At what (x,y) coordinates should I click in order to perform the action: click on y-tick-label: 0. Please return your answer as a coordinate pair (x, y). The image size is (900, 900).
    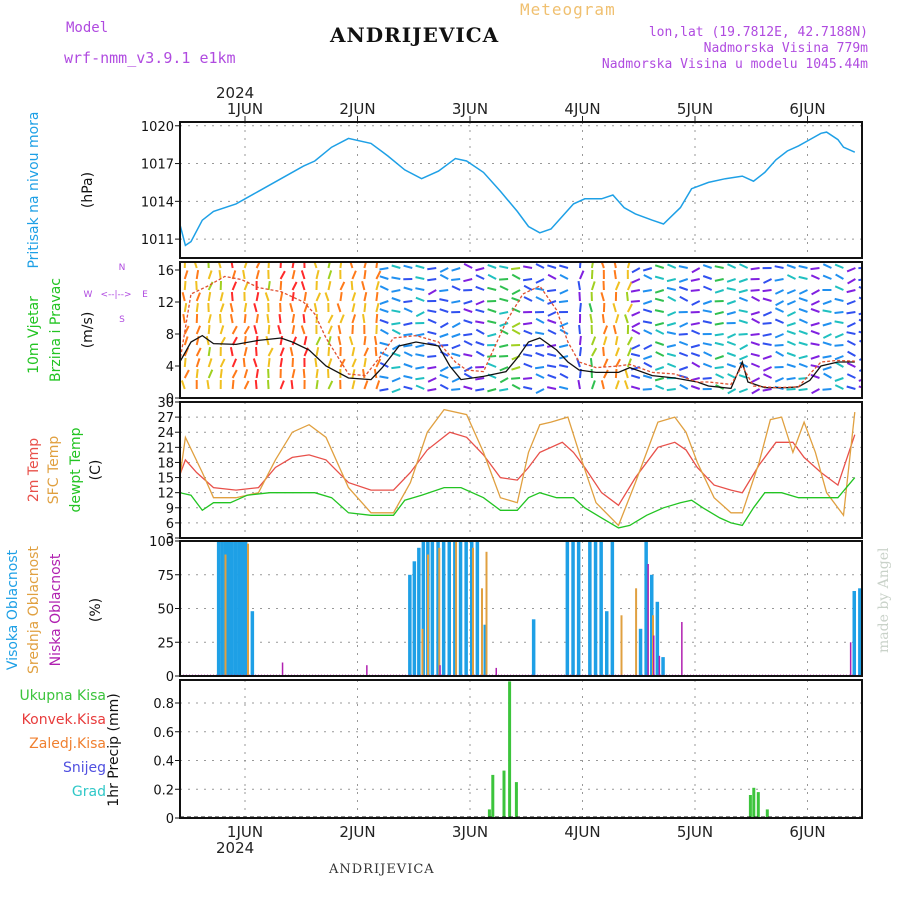
    Looking at the image, I should click on (170, 399).